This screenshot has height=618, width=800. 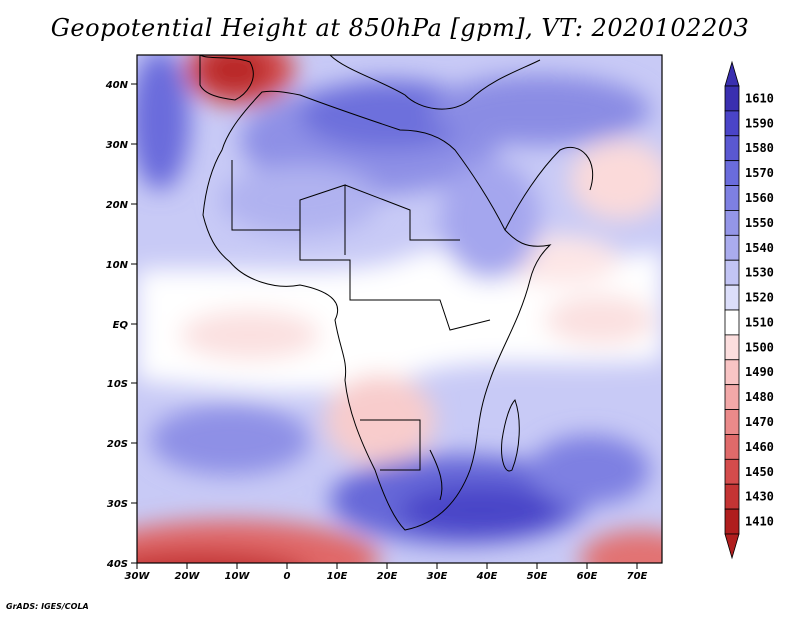 I want to click on lon-label: 0, so click(x=287, y=576).